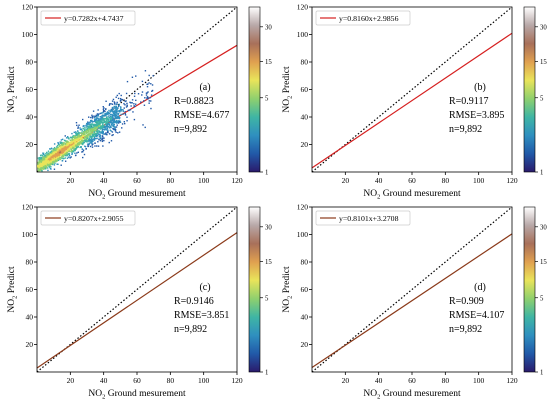 This screenshot has height=400, width=550. I want to click on y-tick-label: 20, so click(30, 144).